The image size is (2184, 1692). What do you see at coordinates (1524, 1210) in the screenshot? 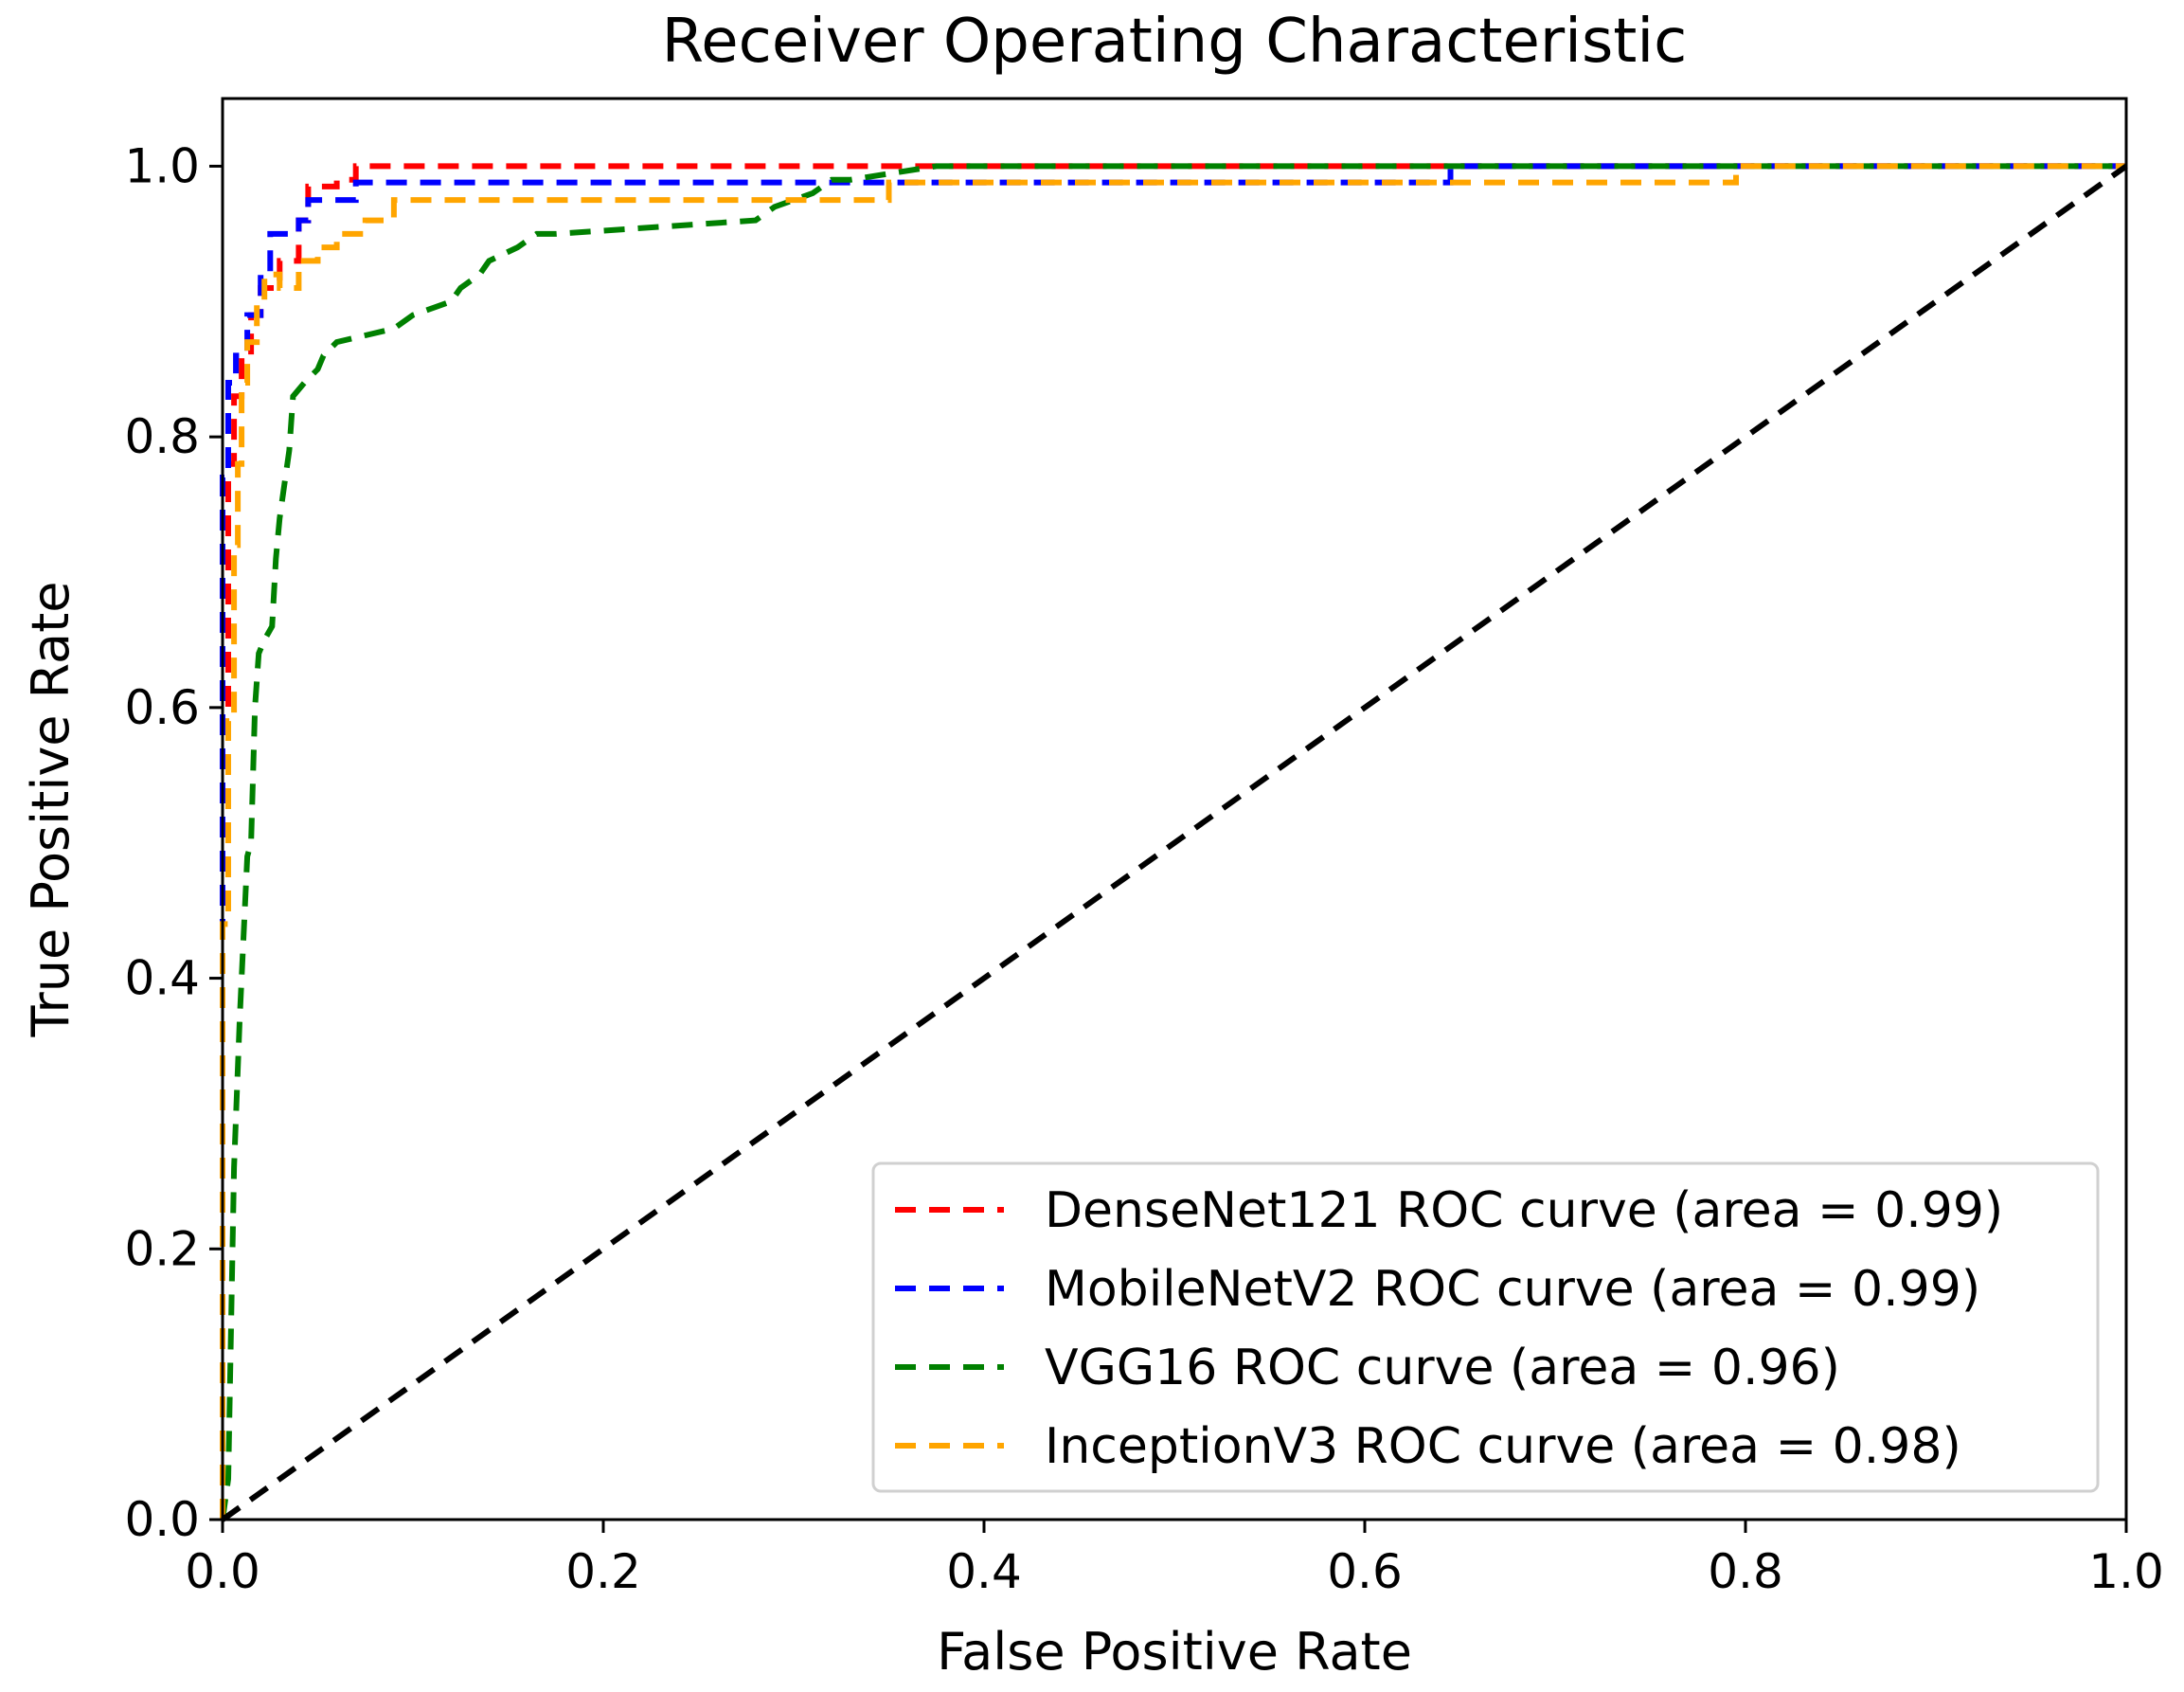
I see `densenet121-legend-label: DenseNet121 ROC curve (area = 0.99)` at bounding box center [1524, 1210].